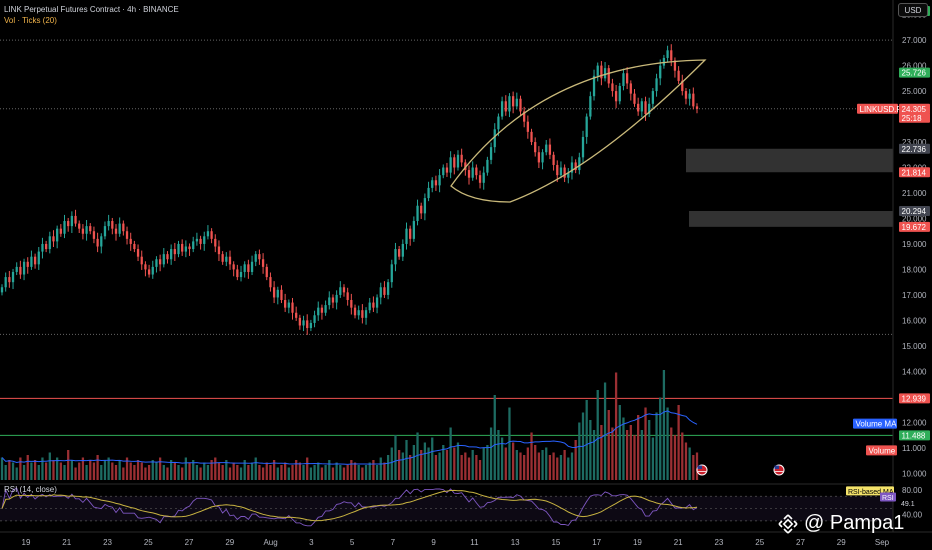  What do you see at coordinates (515, 542) in the screenshot?
I see `time-tick-label: 13` at bounding box center [515, 542].